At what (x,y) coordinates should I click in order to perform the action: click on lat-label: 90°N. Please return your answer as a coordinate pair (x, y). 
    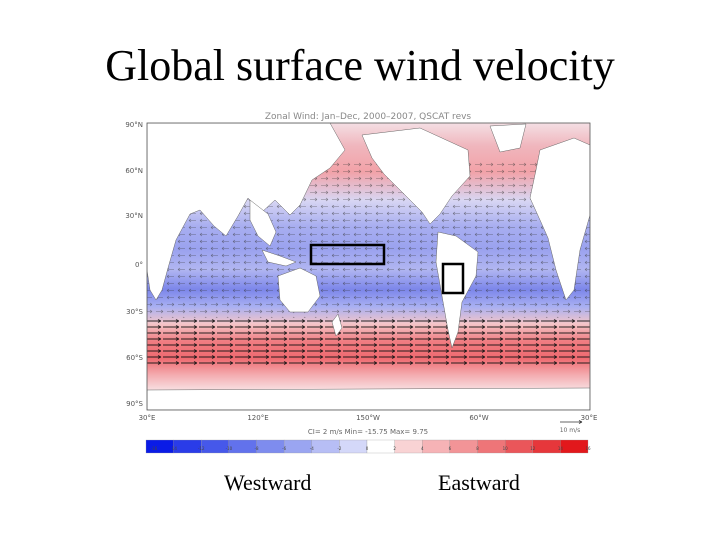
    Looking at the image, I should click on (134, 125).